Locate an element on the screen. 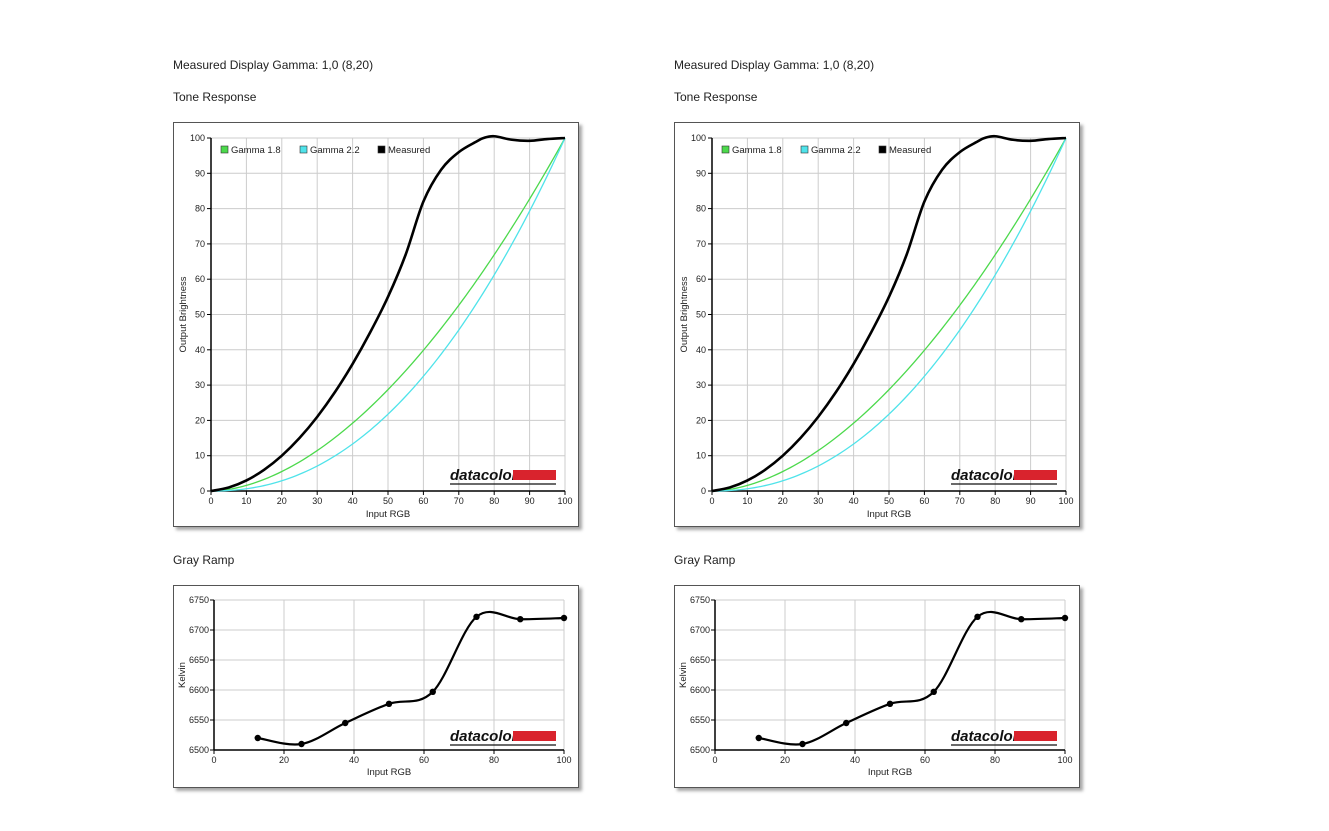 This screenshot has height=831, width=1329. x-tick-label: 90 is located at coordinates (1031, 501).